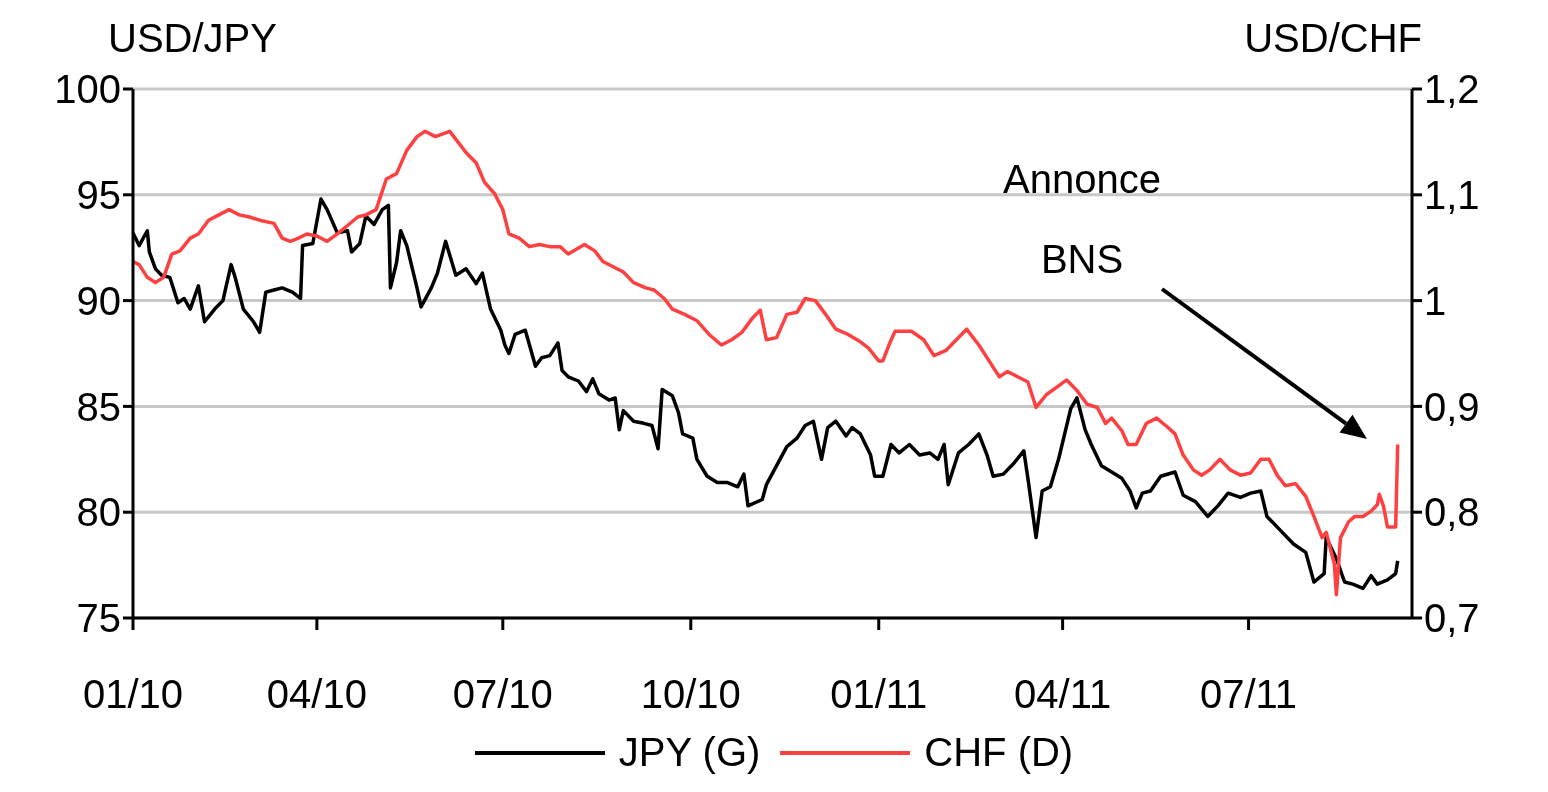 The width and height of the screenshot is (1548, 792). Describe the element at coordinates (502, 694) in the screenshot. I see `x-tick-label: 07/10` at that location.